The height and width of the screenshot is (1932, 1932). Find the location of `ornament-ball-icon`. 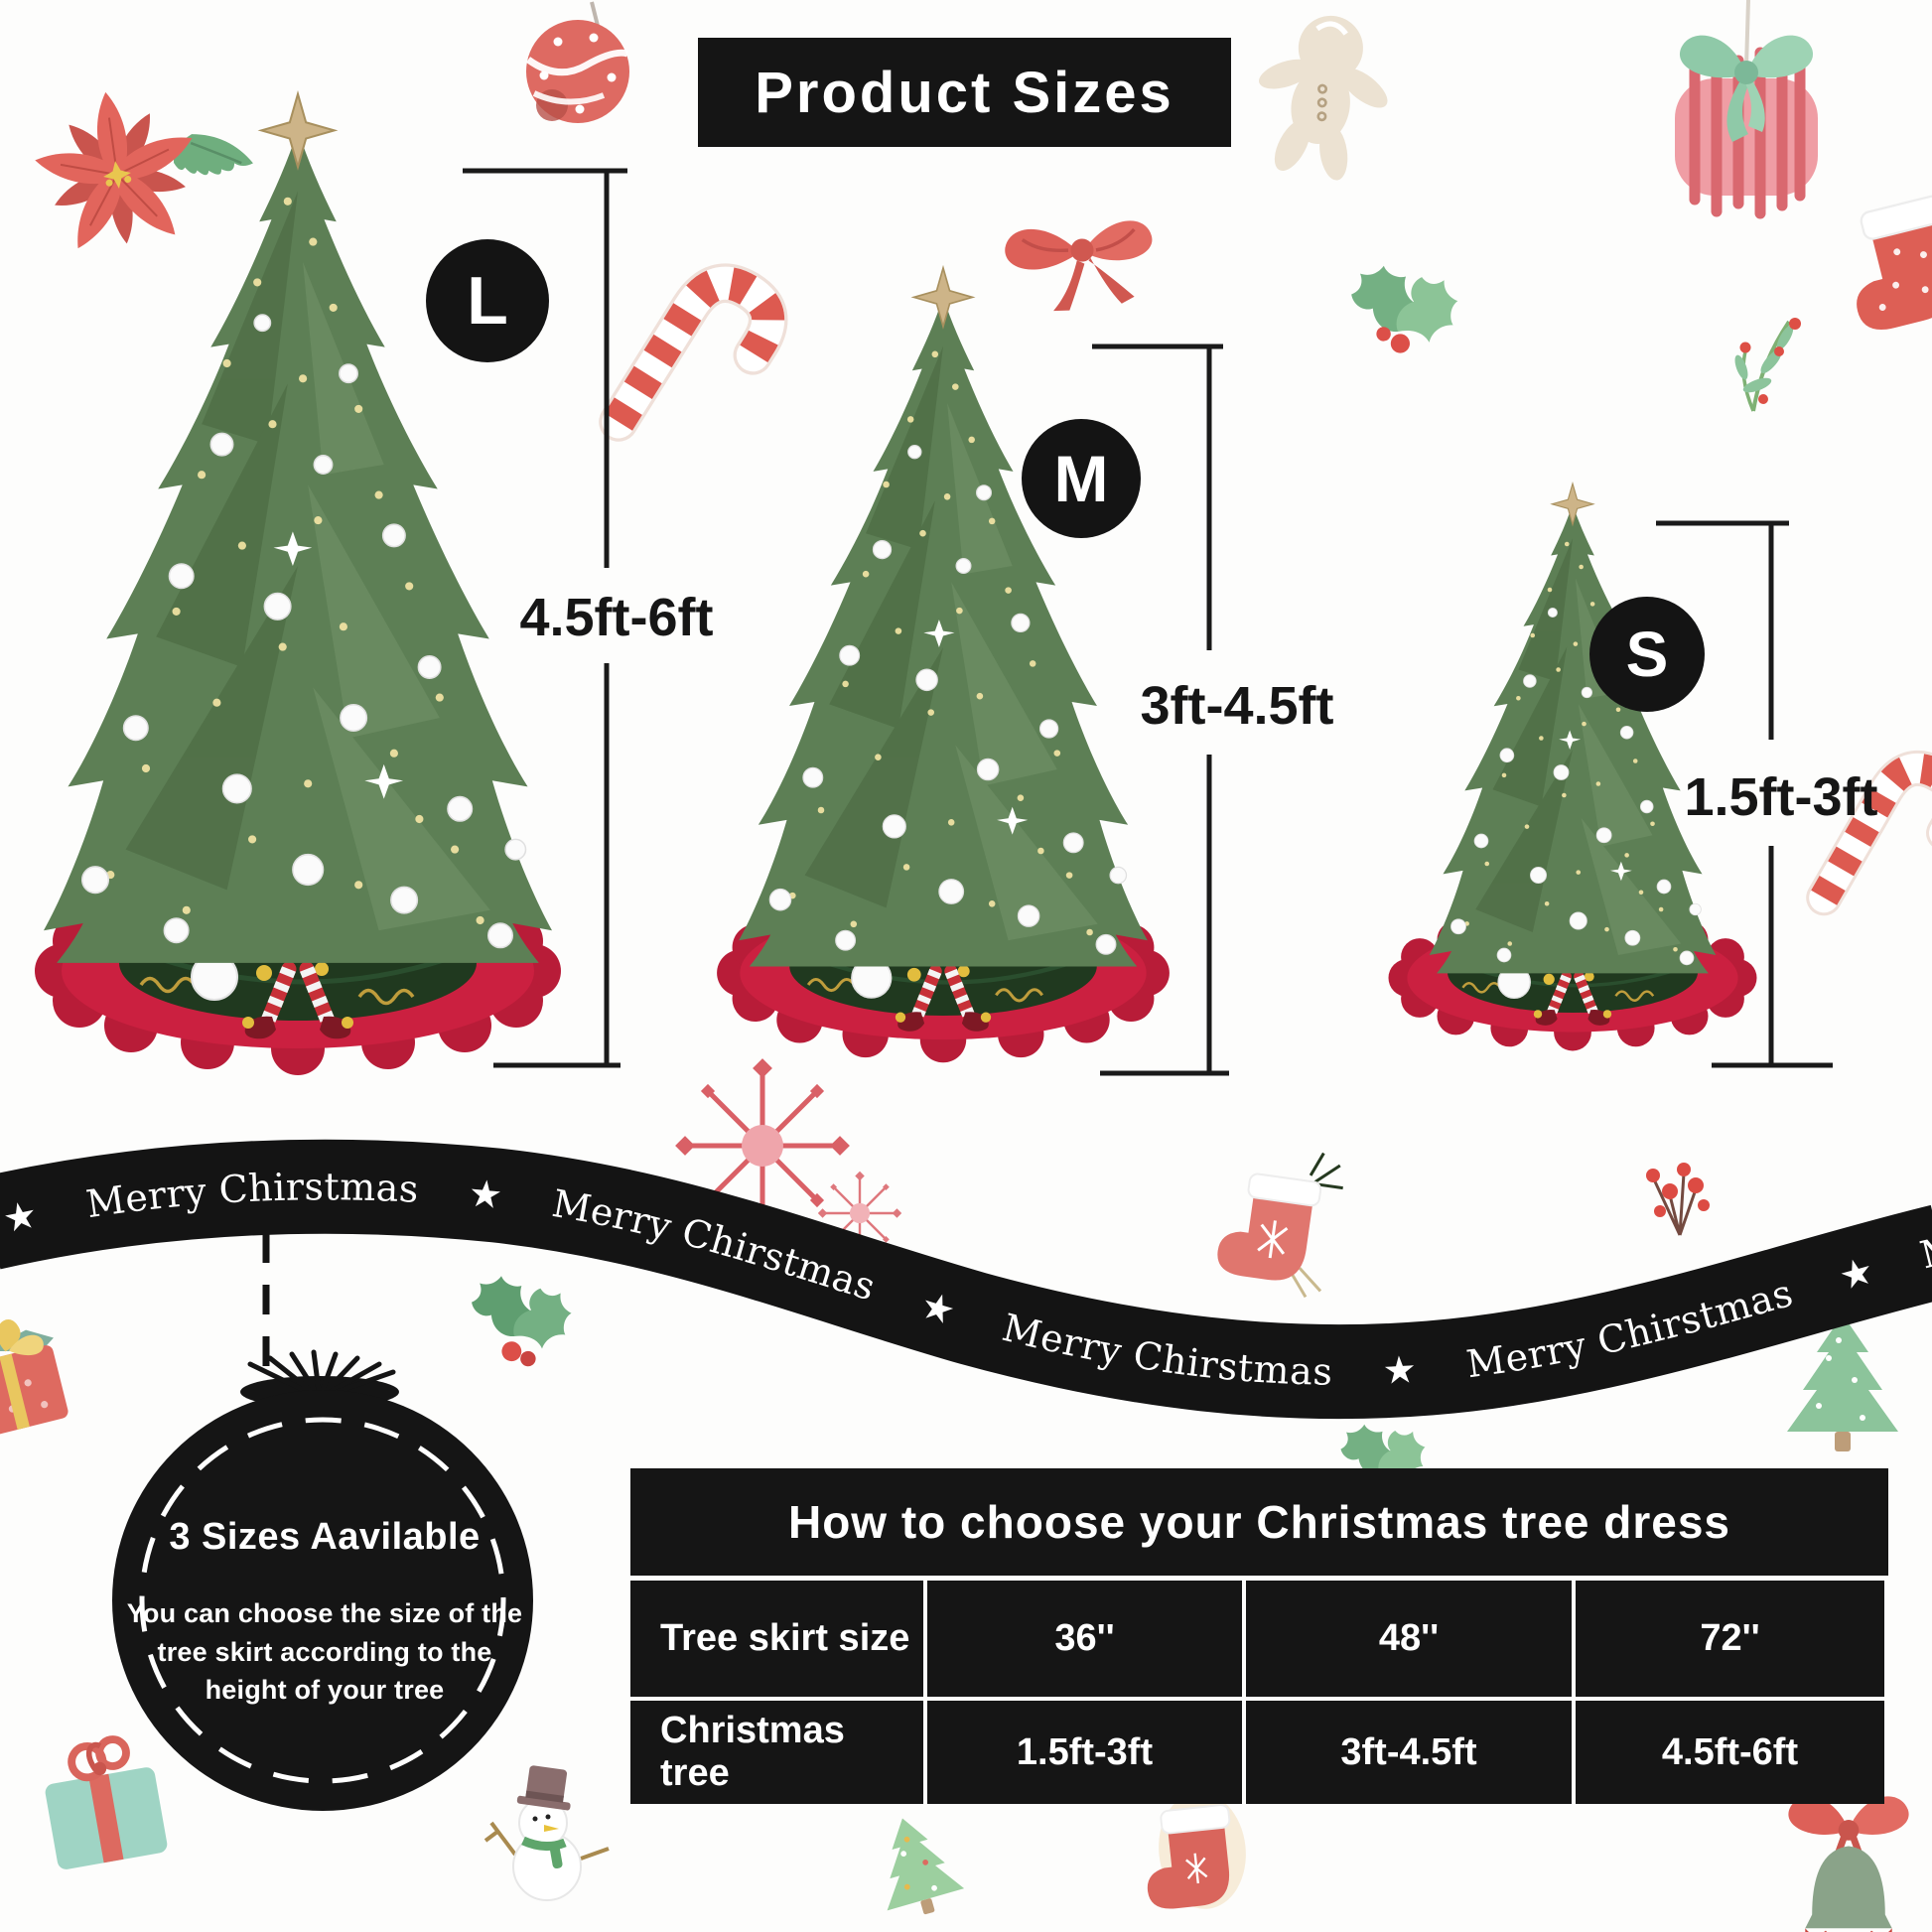

ornament-ball-icon is located at coordinates (577, 62).